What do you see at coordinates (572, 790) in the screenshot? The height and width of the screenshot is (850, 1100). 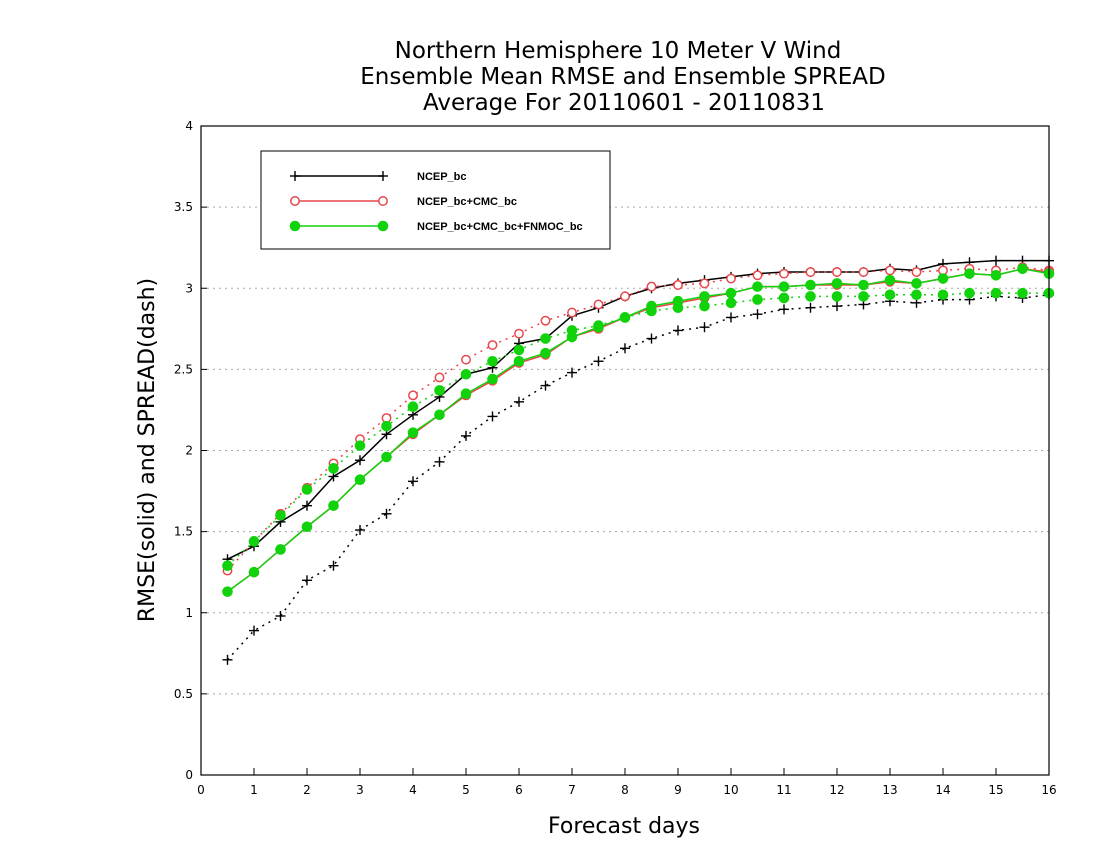 I see `x-tick-label: 7` at bounding box center [572, 790].